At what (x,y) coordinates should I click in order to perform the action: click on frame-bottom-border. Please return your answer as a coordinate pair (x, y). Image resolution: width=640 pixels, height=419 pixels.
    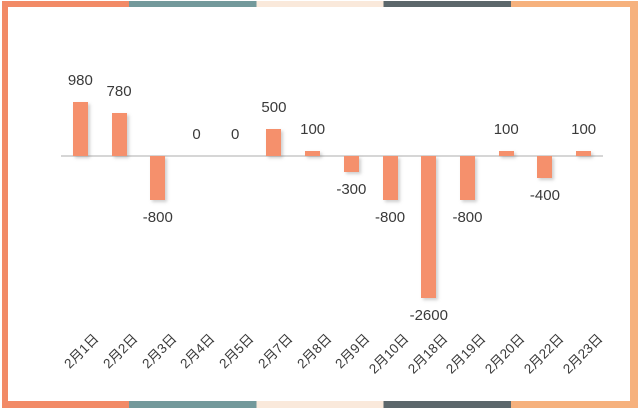
    Looking at the image, I should click on (320, 404).